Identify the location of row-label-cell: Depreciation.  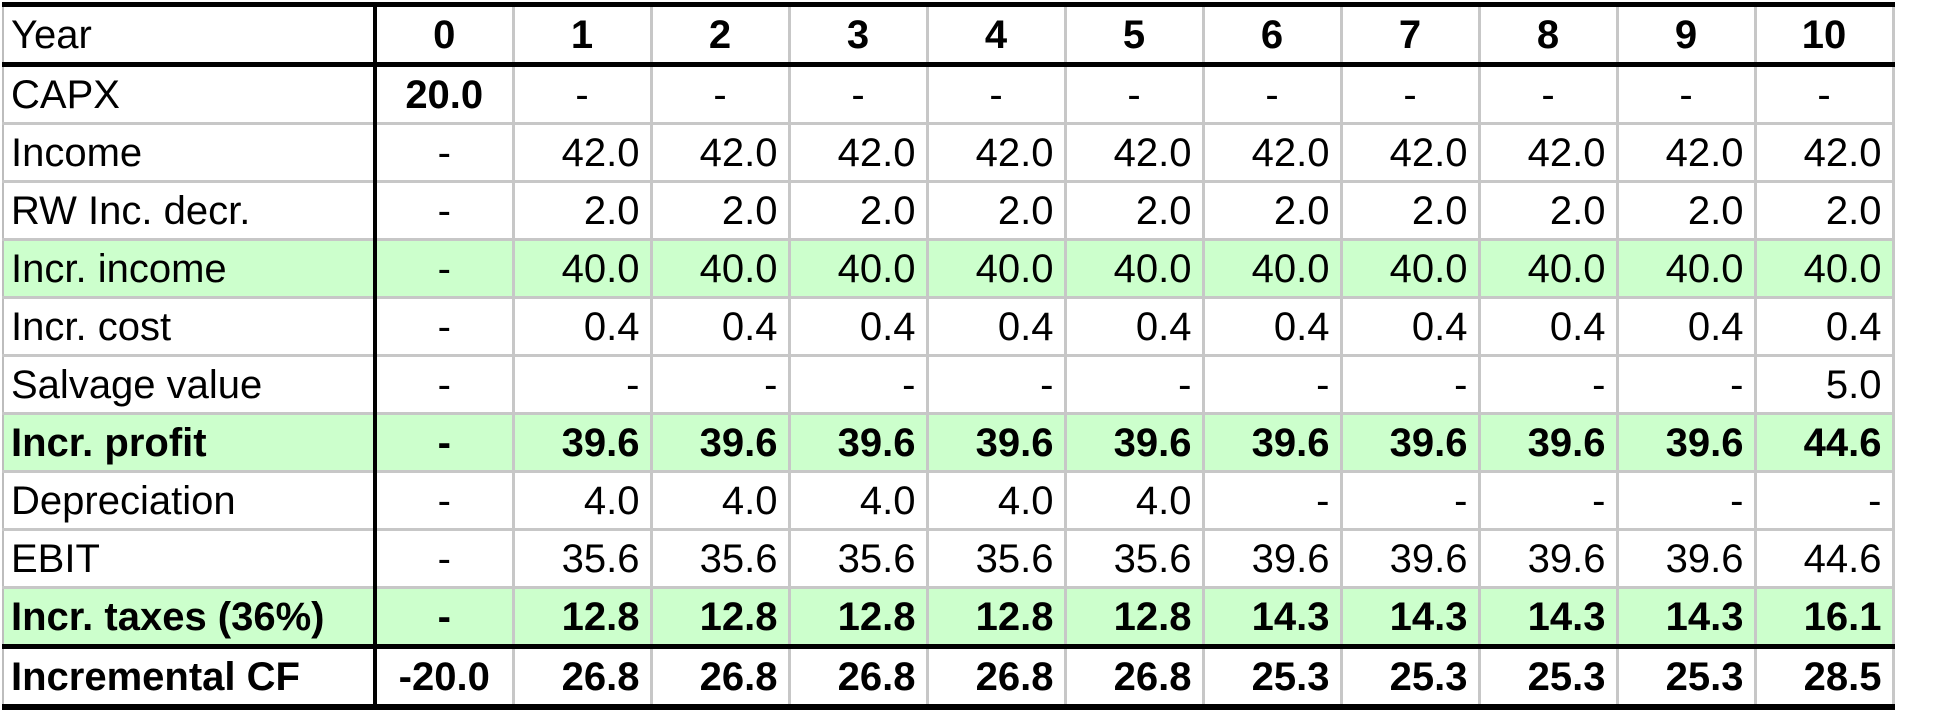
(190, 501).